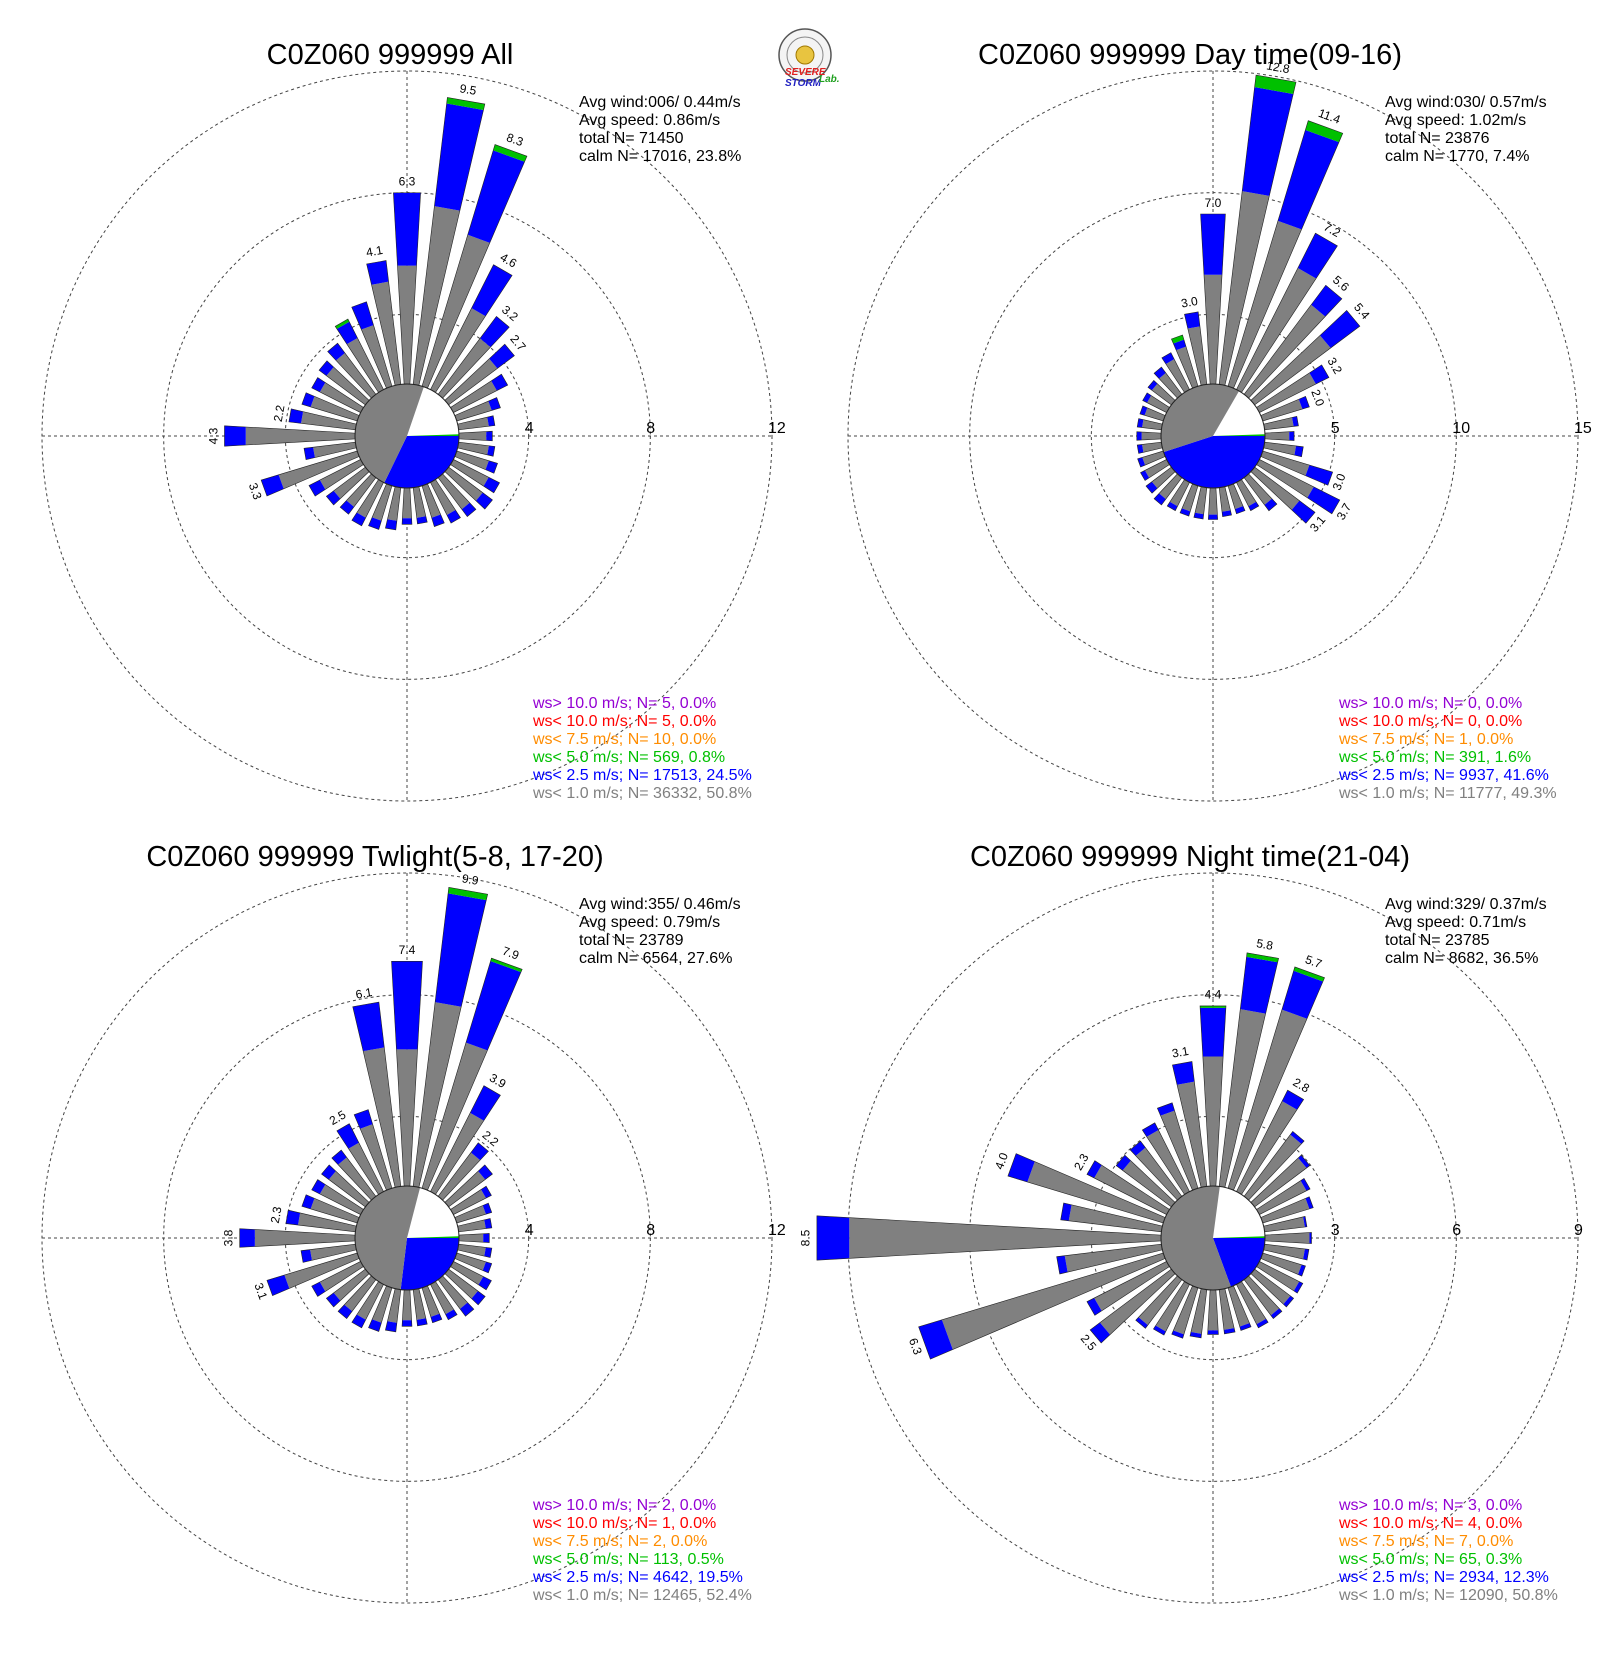 This screenshot has height=1660, width=1620. Describe the element at coordinates (637, 1577) in the screenshot. I see `legend-entry: ws< 2.5 m/s; N= 4642, 19.5%` at that location.